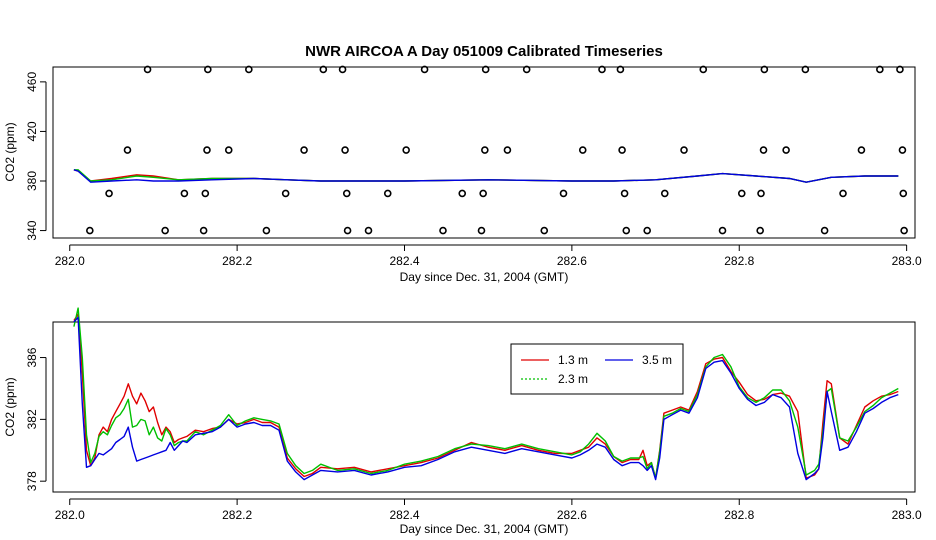 The image size is (936, 540). What do you see at coordinates (573, 360) in the screenshot?
I see `legend-label-1-3m: 1.3 m` at bounding box center [573, 360].